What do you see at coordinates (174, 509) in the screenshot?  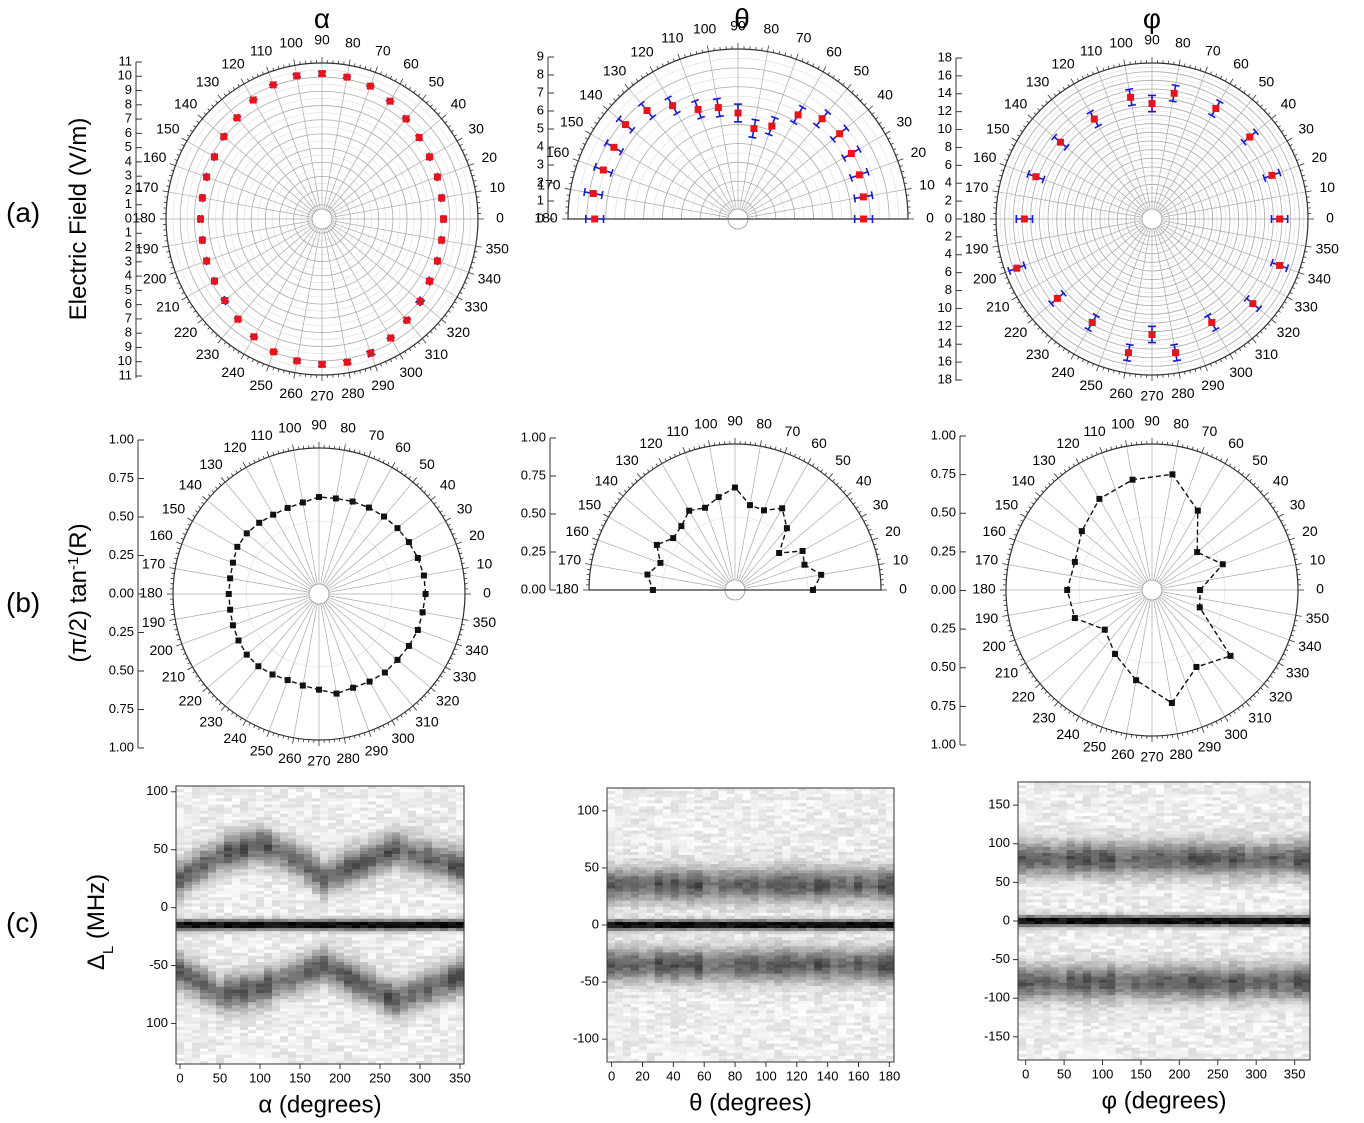 I see `angle-tick-label: 150` at bounding box center [174, 509].